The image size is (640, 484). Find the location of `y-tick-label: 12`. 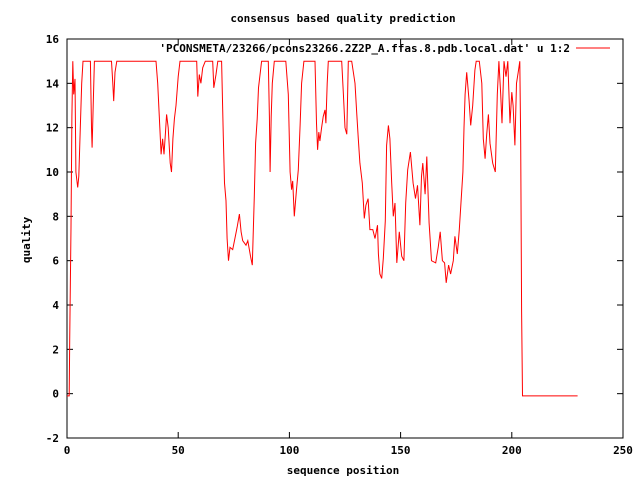

y-tick-label: 12 is located at coordinates (52, 128).